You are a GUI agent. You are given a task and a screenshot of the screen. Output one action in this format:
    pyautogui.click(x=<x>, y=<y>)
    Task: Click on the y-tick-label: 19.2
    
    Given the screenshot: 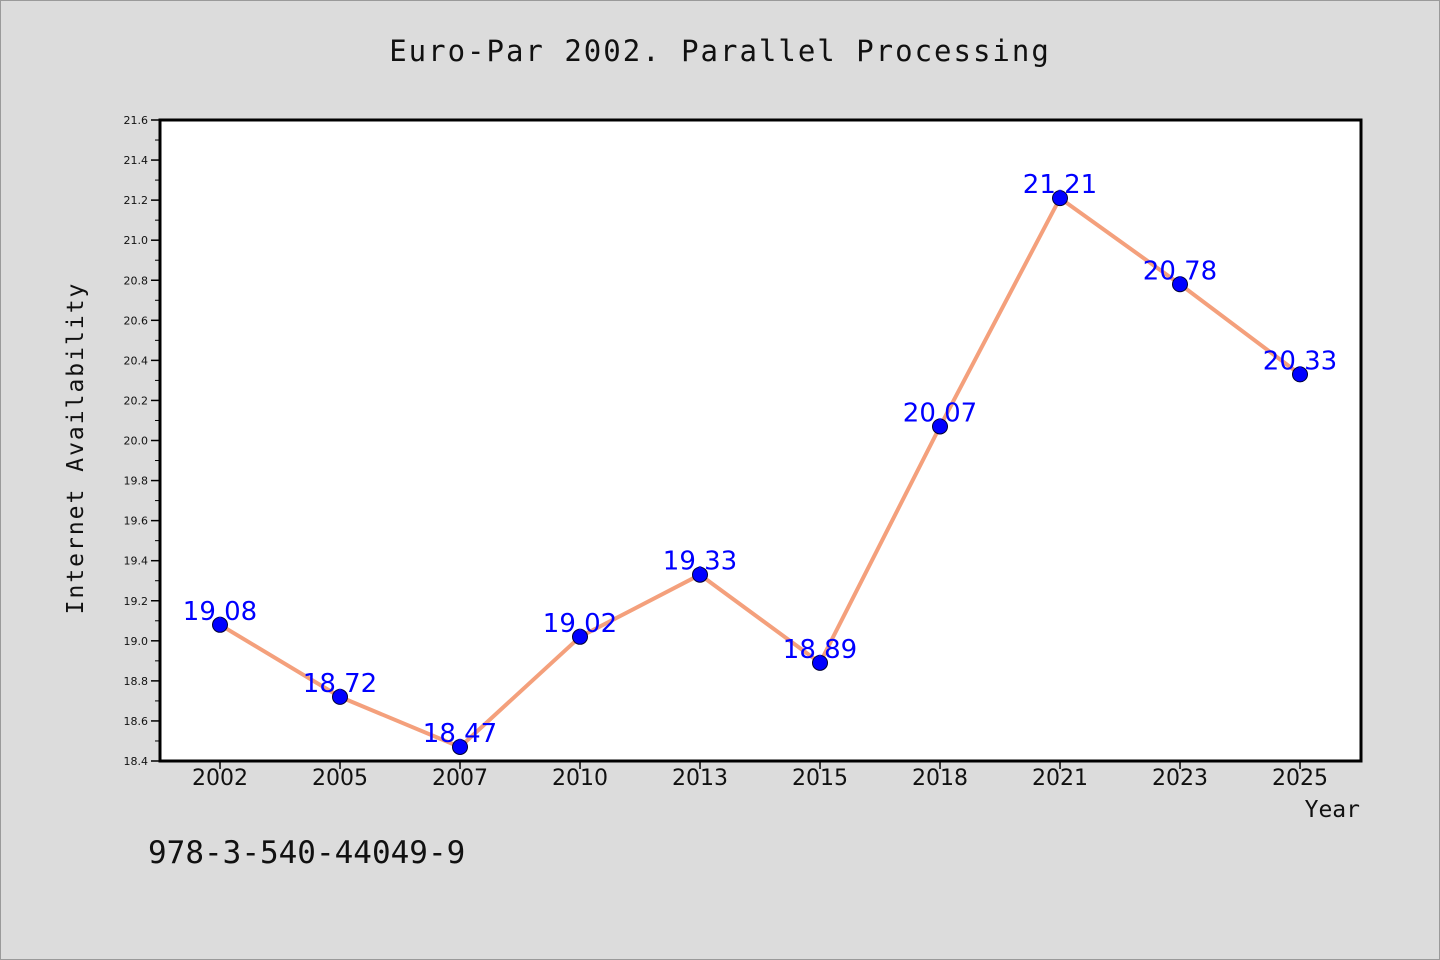 What is the action you would take?
    pyautogui.click(x=136, y=601)
    